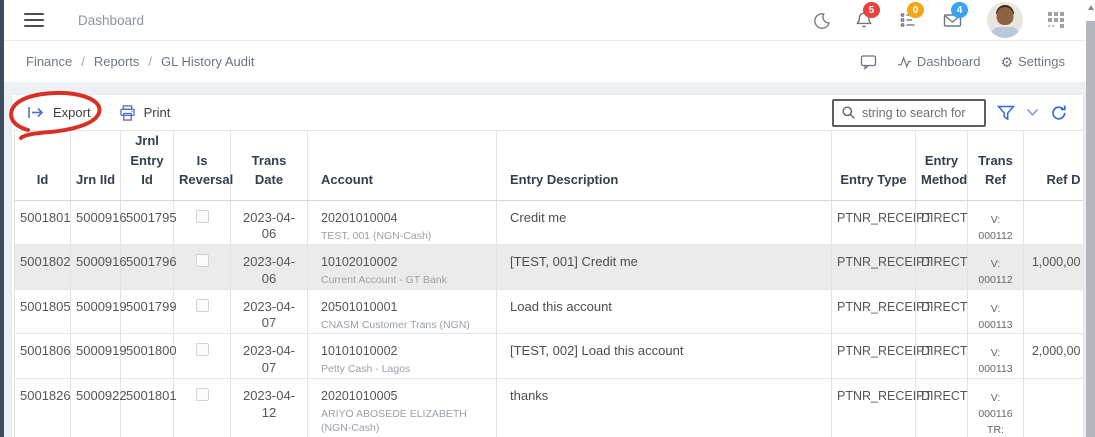 This screenshot has height=437, width=1095. Describe the element at coordinates (664, 165) in the screenshot. I see `column-header-entry-description: Entry Description` at that location.